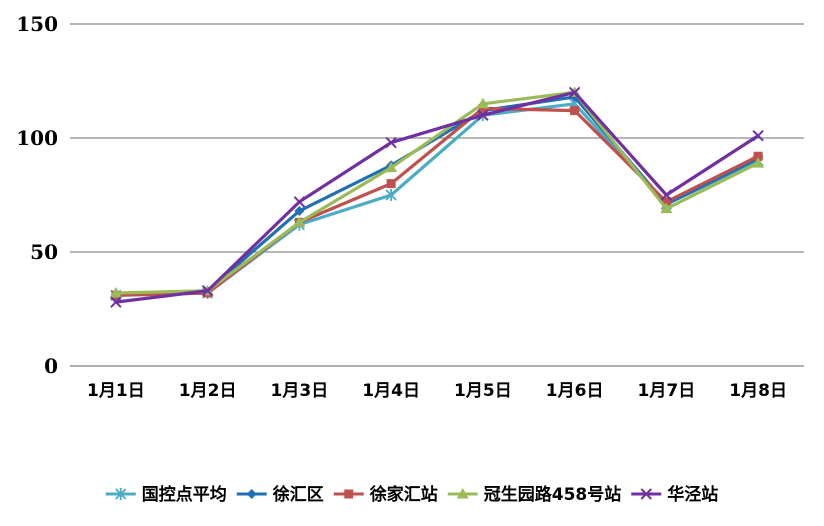  What do you see at coordinates (553, 494) in the screenshot?
I see `legend-label: 冠生园路458号站` at bounding box center [553, 494].